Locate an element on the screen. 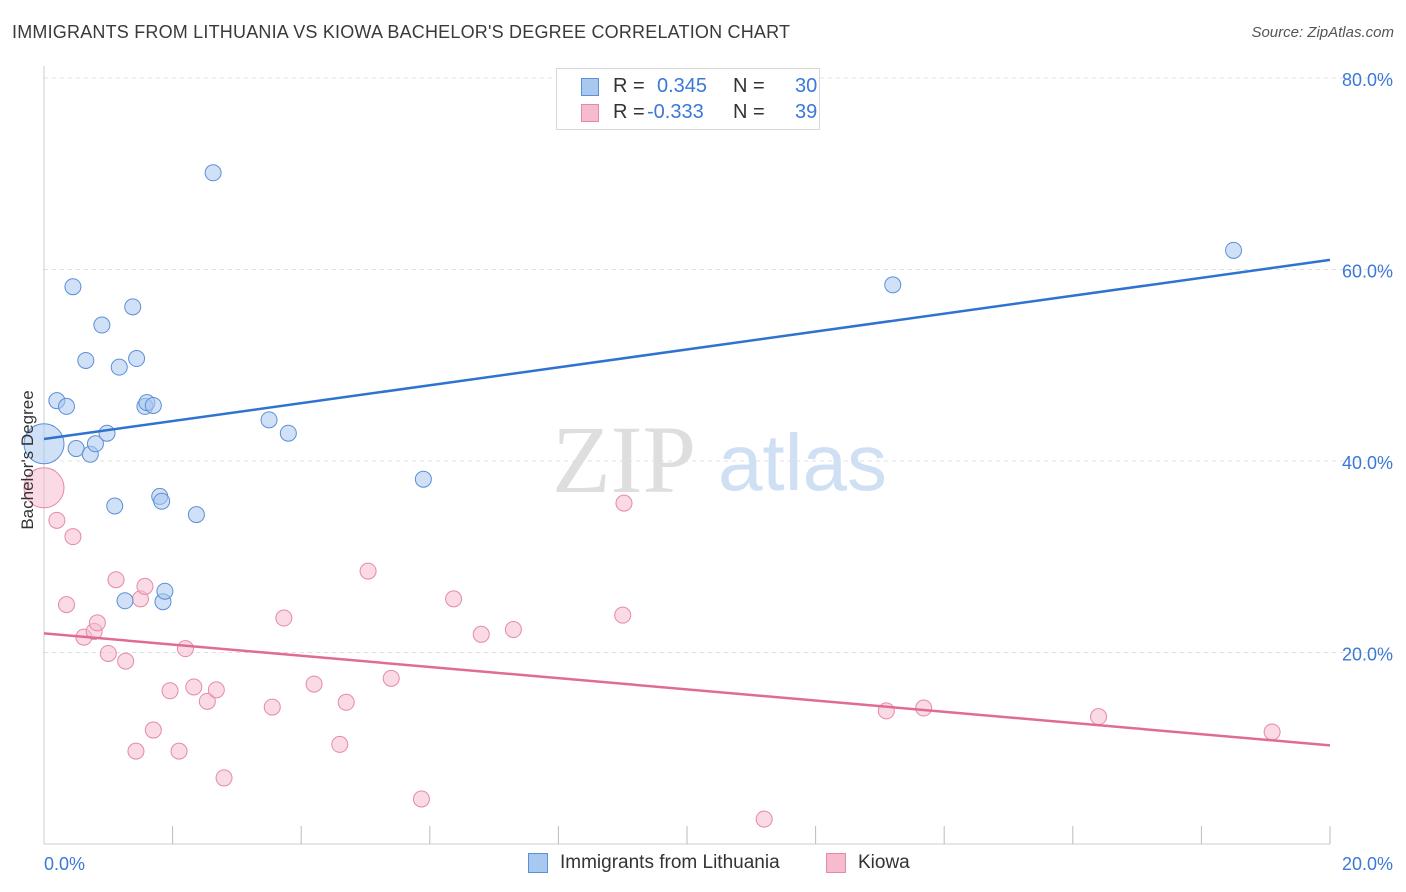 The height and width of the screenshot is (892, 1406). legend-r-value: -0.333 is located at coordinates (675, 112).